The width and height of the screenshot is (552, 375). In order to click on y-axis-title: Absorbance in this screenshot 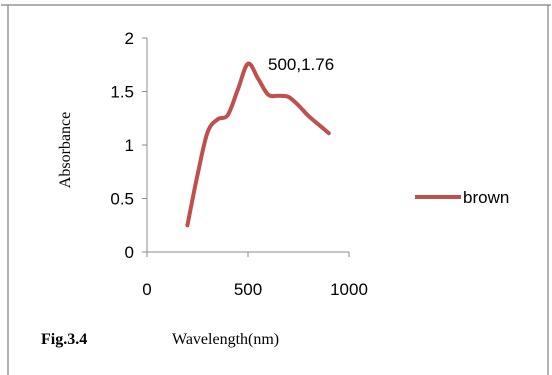, I will do `click(65, 150)`.